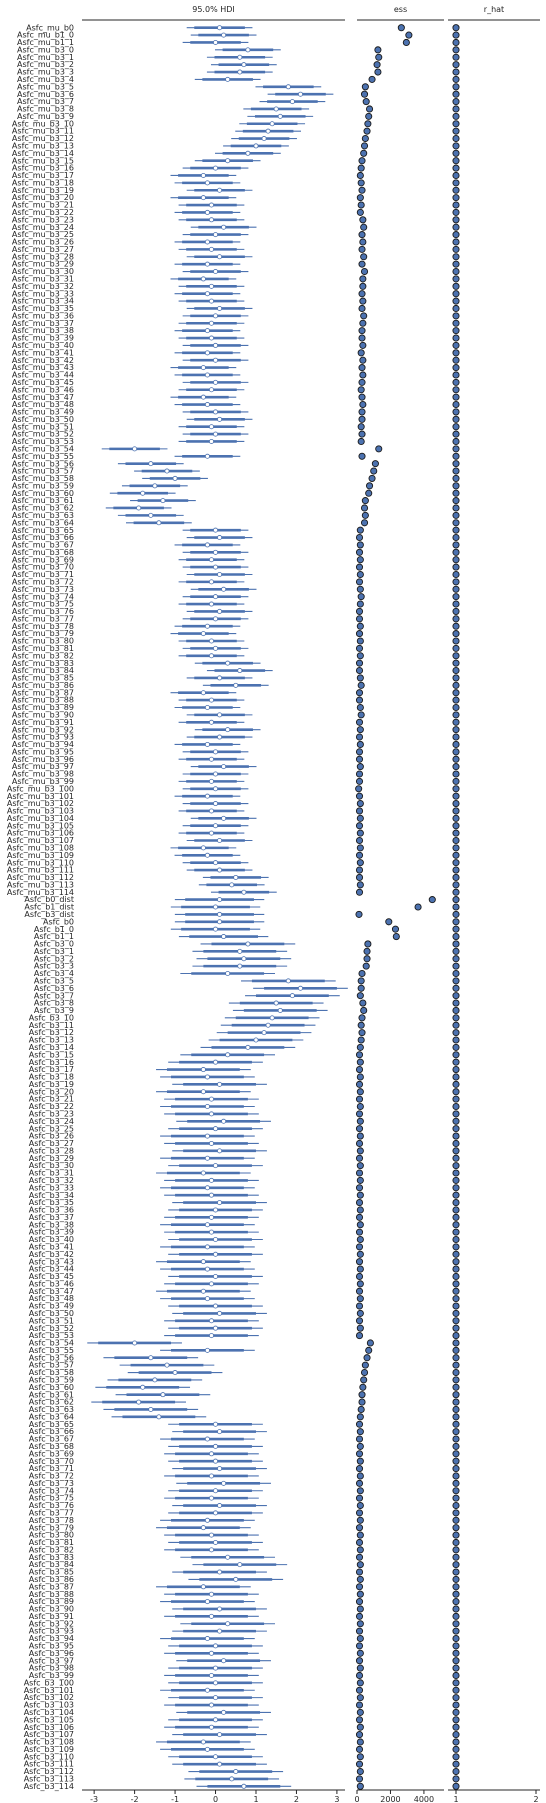 This screenshot has width=546, height=1803. I want to click on row-label: Asfc_mu_b3_94, so click(43, 744).